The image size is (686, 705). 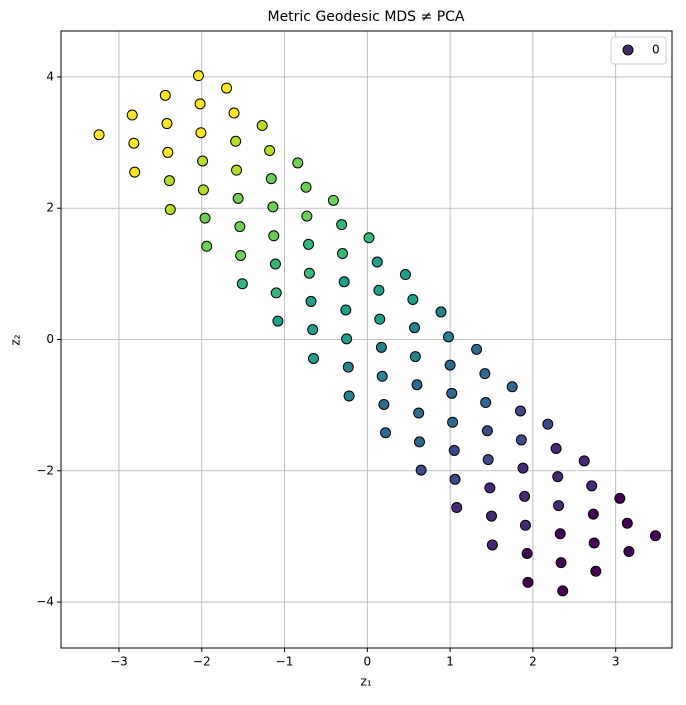 I want to click on y-tick-label: −4, so click(x=45, y=602).